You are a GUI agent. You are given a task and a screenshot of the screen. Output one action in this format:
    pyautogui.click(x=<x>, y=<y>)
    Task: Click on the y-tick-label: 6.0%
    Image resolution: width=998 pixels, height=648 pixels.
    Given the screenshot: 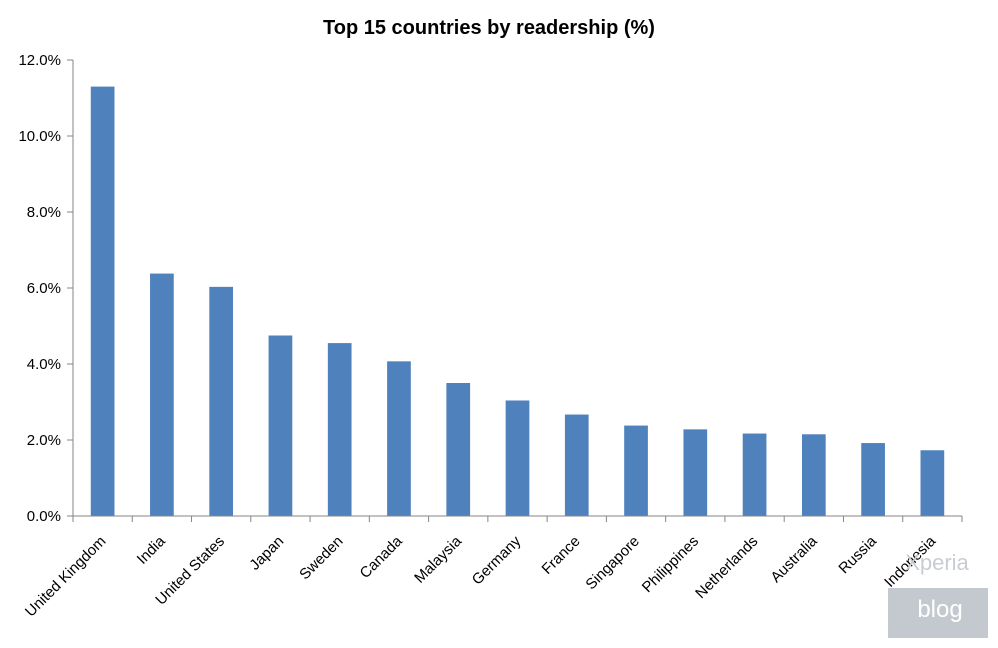 What is the action you would take?
    pyautogui.click(x=44, y=288)
    